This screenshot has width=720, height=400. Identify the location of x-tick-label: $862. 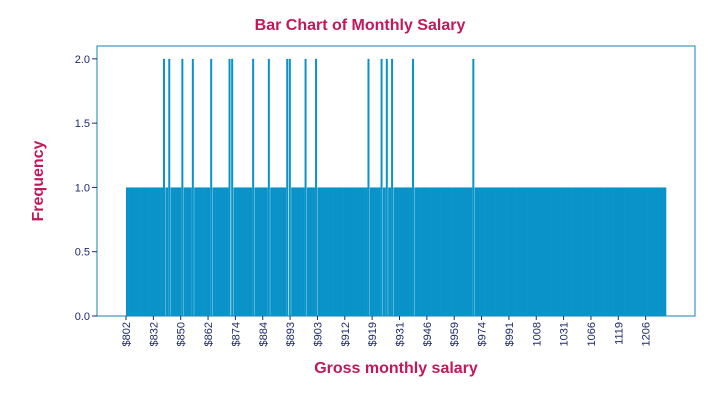
(209, 334).